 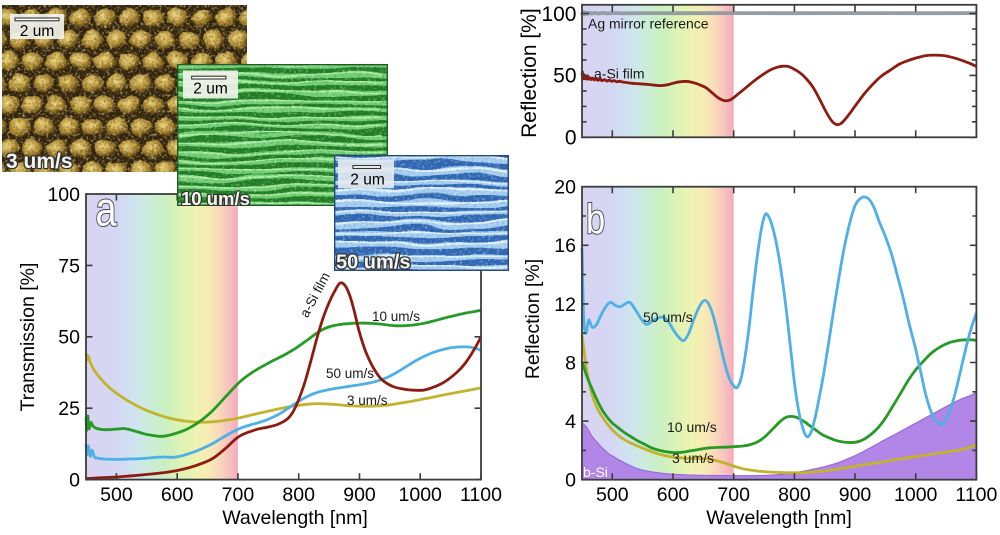 I want to click on svg-text: 8, so click(x=570, y=363).